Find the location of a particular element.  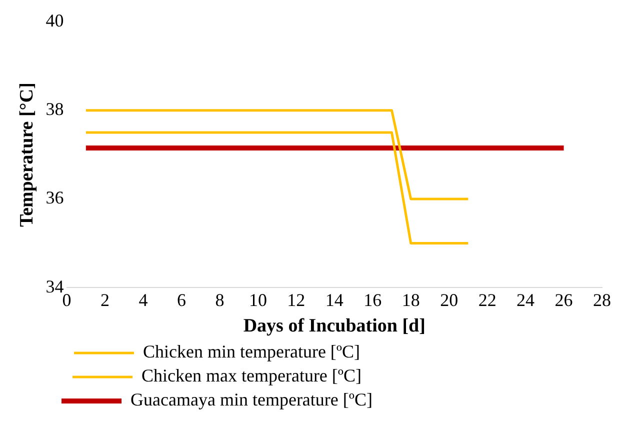

legend-label: Guacamaya min temperature [ºC] is located at coordinates (341, 400).